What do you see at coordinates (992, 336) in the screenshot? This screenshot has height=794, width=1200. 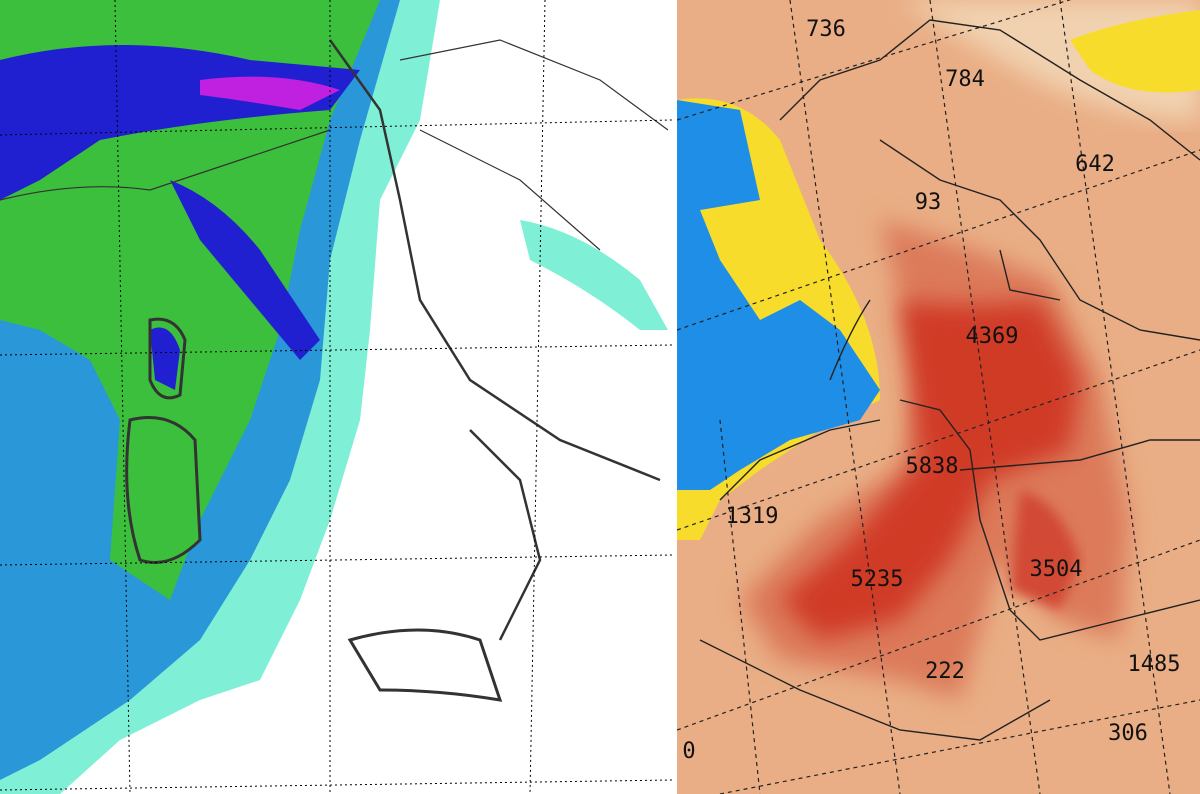 I see `dust-value-label: 4369` at bounding box center [992, 336].